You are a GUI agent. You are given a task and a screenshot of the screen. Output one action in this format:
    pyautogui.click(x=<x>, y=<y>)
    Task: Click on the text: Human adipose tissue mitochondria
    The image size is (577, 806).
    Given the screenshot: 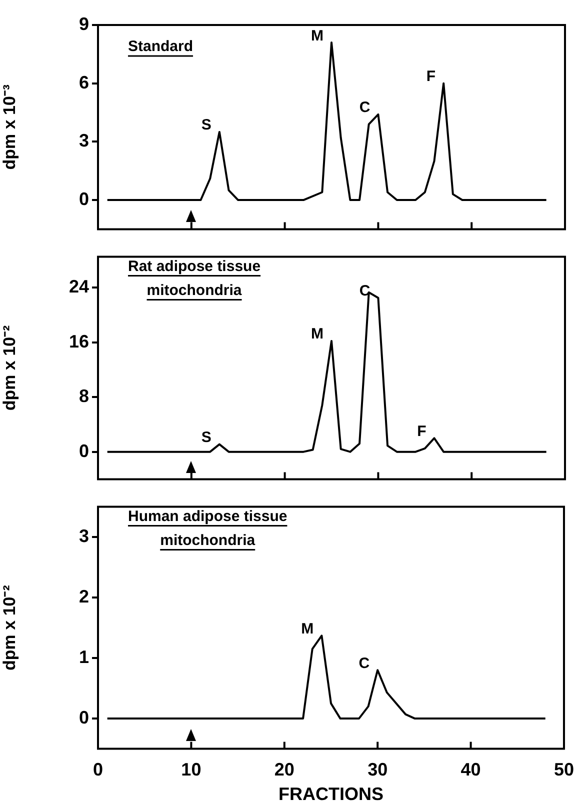 What is the action you would take?
    pyautogui.click(x=208, y=528)
    